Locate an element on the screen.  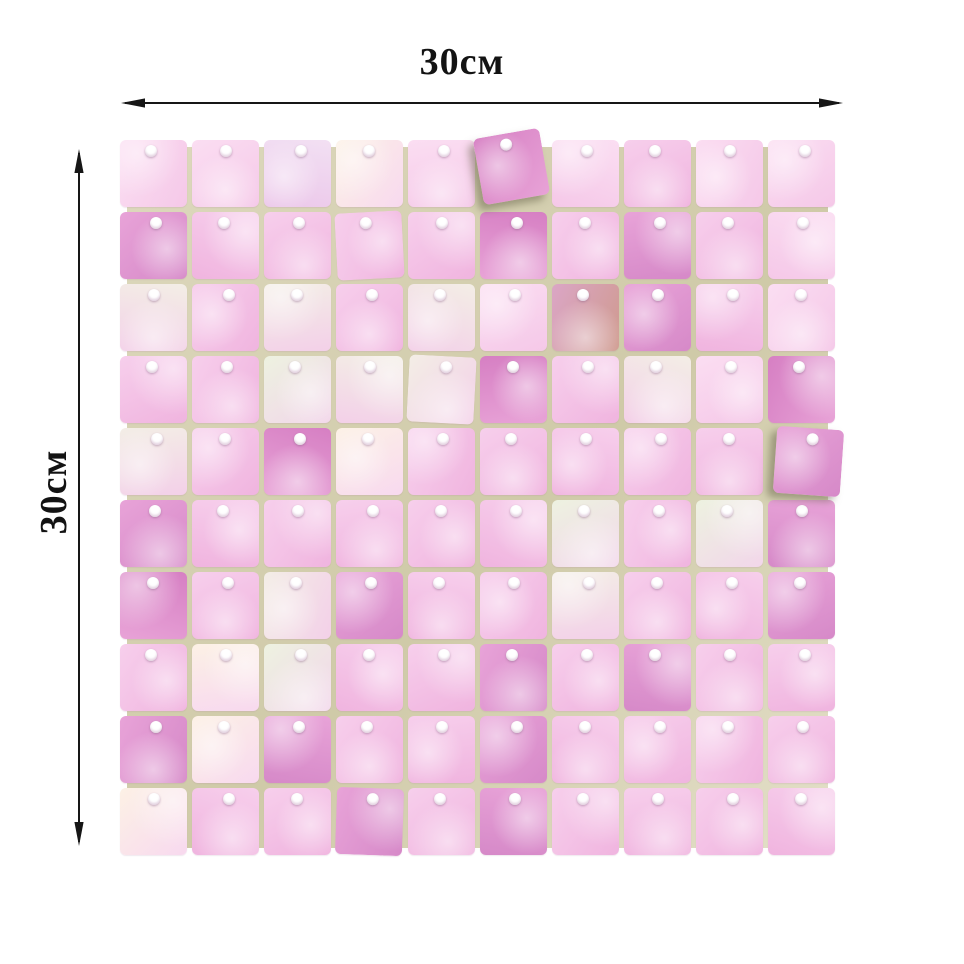
height-arrow-head-bottom is located at coordinates (79, 834).